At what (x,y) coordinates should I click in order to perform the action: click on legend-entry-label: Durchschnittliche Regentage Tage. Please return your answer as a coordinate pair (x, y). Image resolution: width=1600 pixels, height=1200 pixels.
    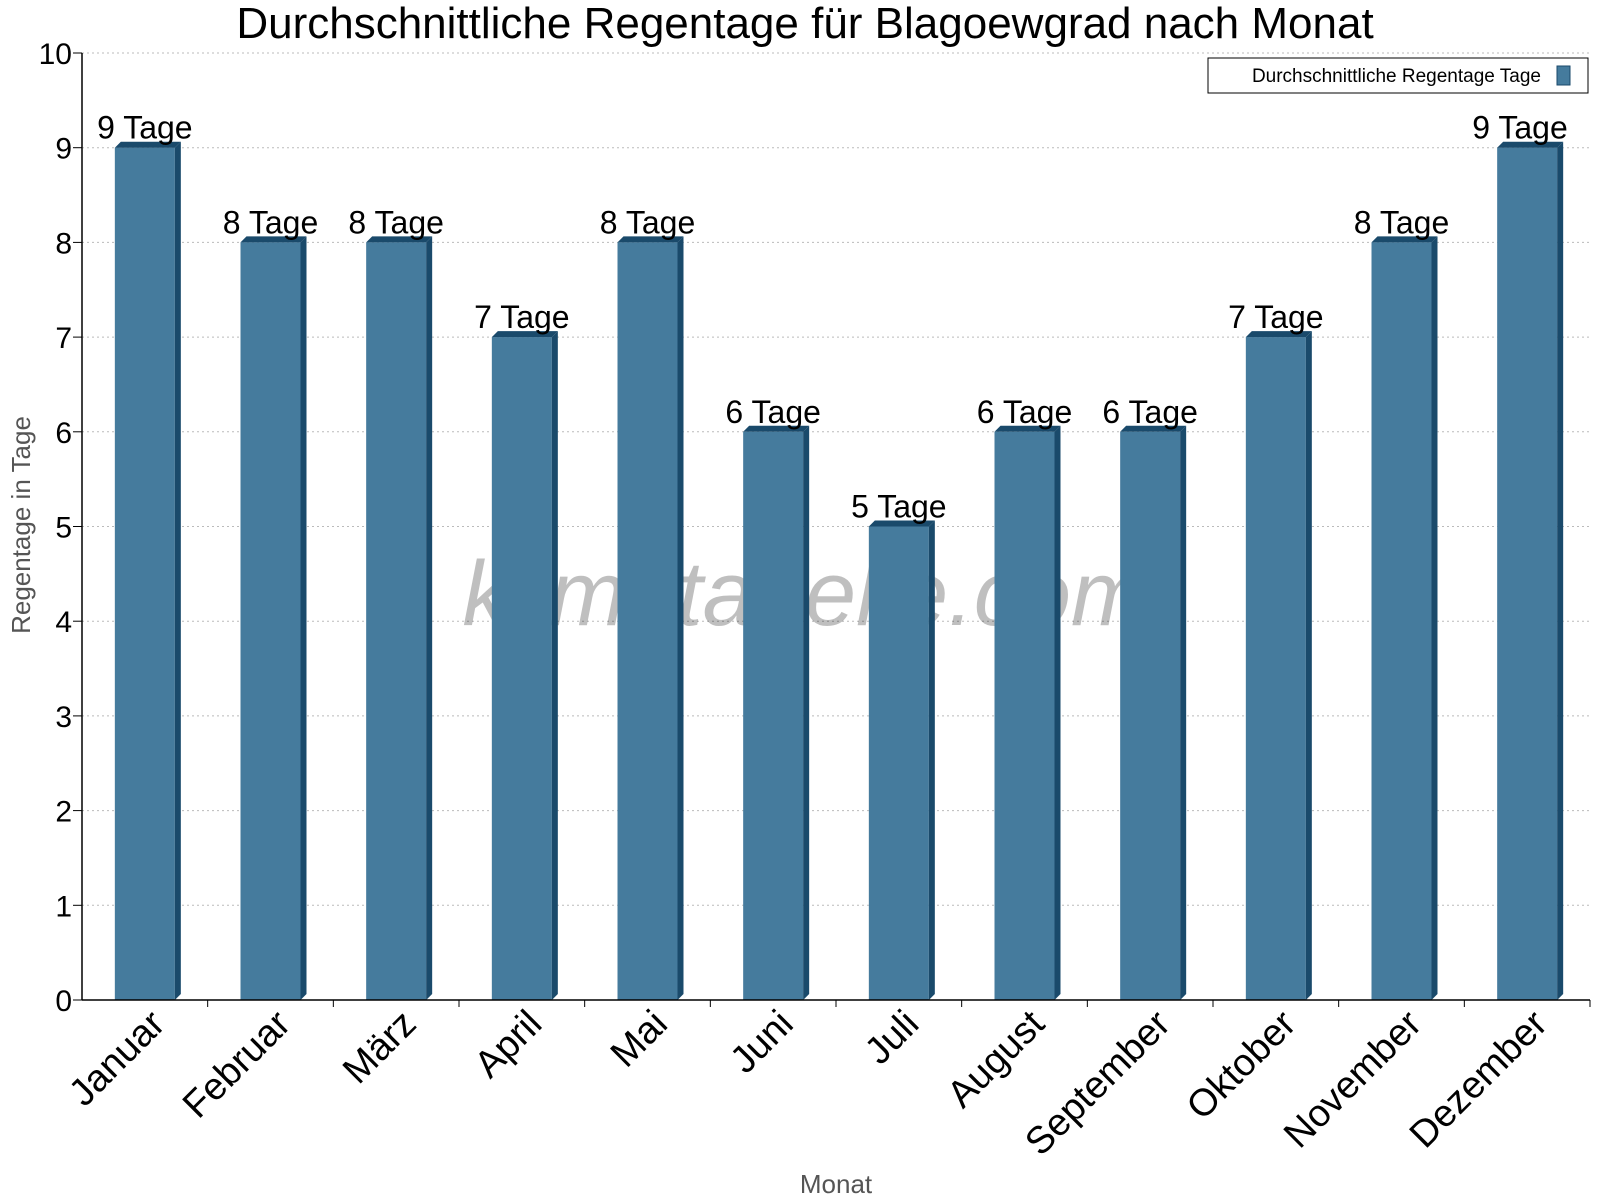
    Looking at the image, I should click on (1396, 76).